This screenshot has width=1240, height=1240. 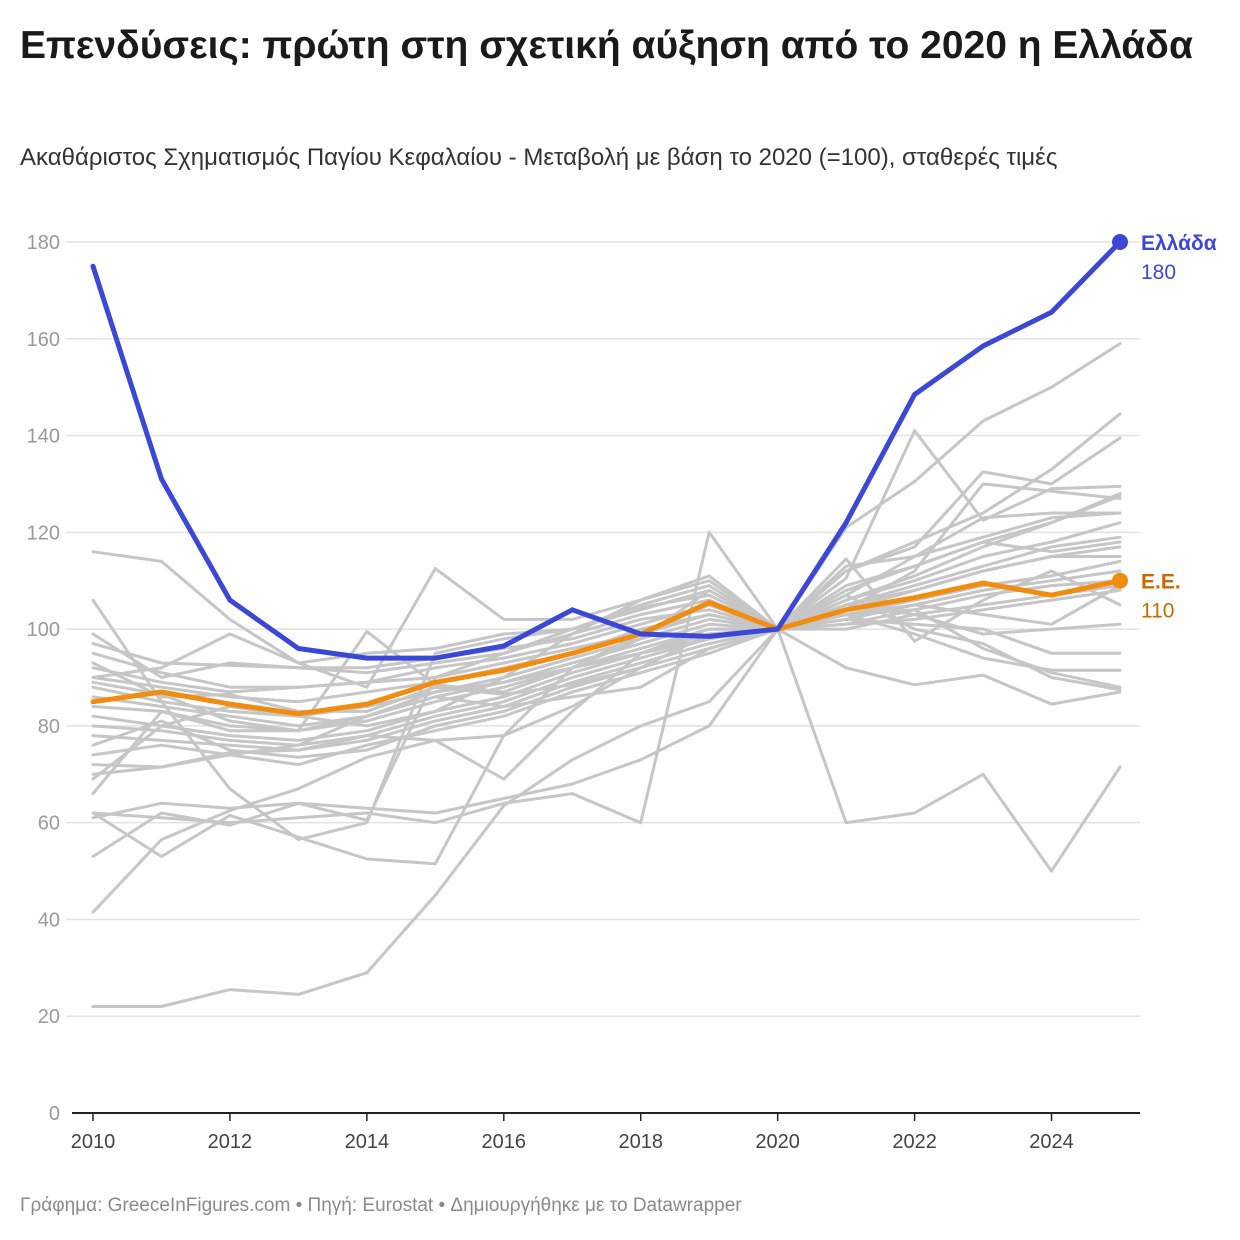 What do you see at coordinates (777, 1142) in the screenshot?
I see `x-tick-label: 2020` at bounding box center [777, 1142].